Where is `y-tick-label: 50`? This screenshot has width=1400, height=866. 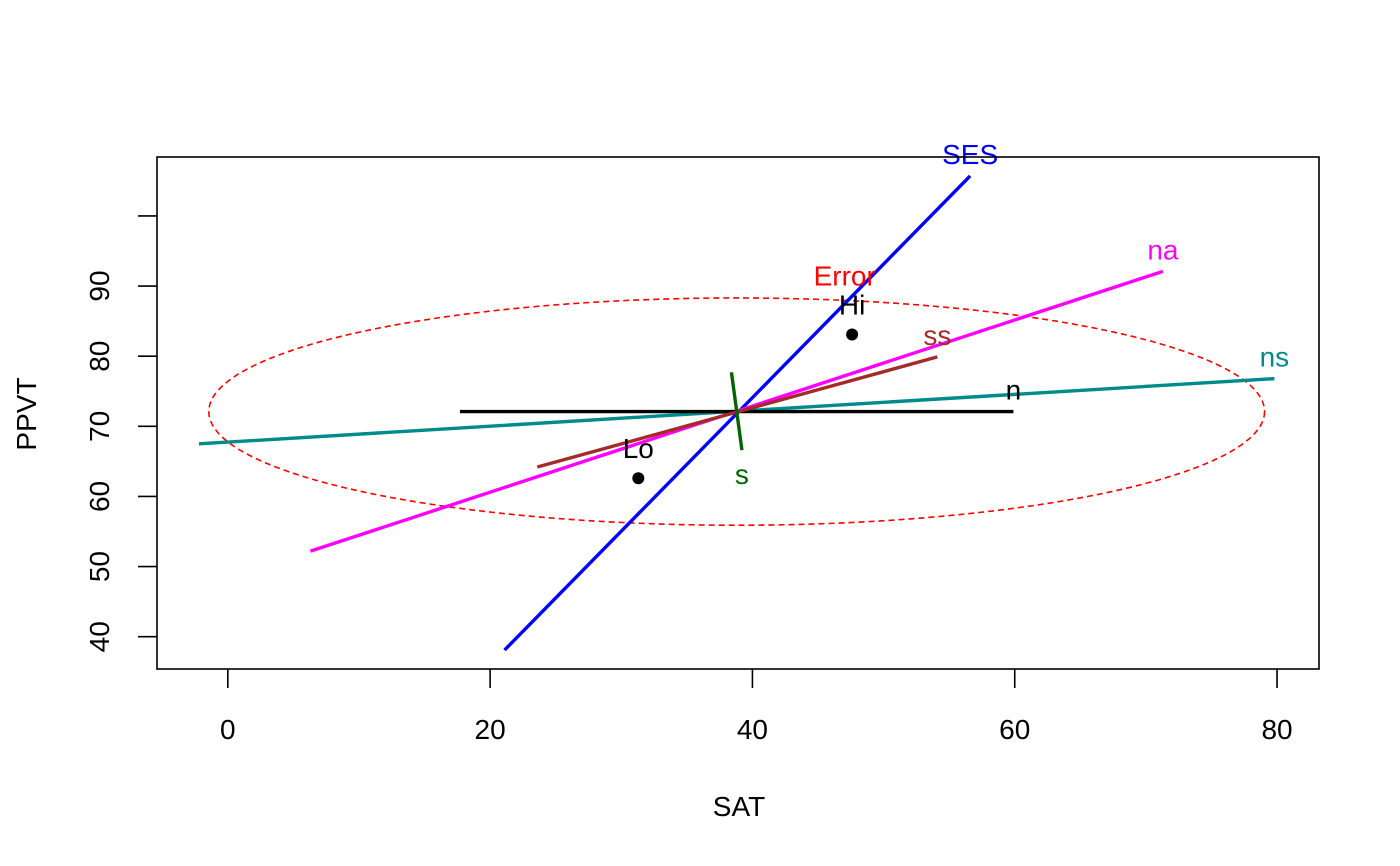 y-tick-label: 50 is located at coordinates (99, 566).